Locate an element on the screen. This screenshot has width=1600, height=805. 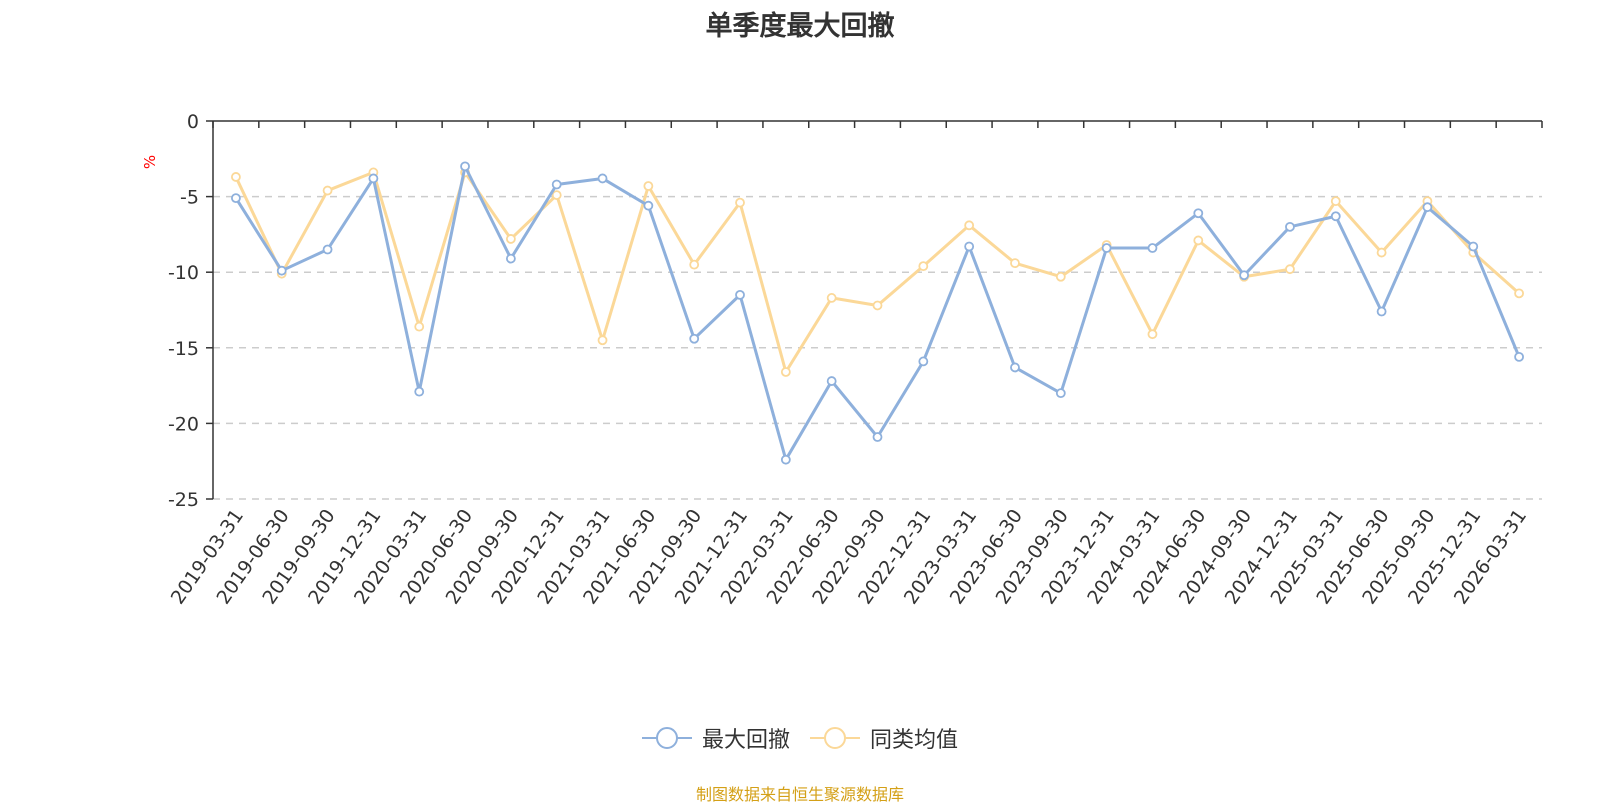
data-source-note: 制图数据来自恒生聚源数据库 is located at coordinates (799, 794).